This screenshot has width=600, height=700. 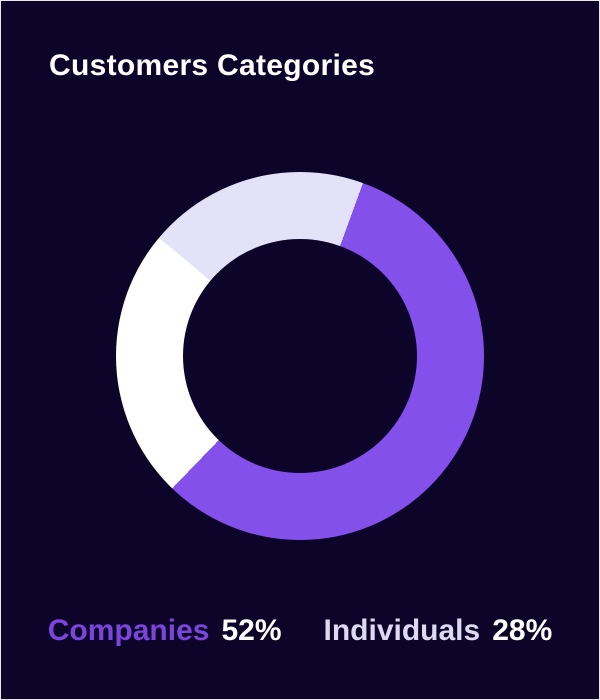 I want to click on legend-label-individuals: Individuals, so click(x=402, y=630).